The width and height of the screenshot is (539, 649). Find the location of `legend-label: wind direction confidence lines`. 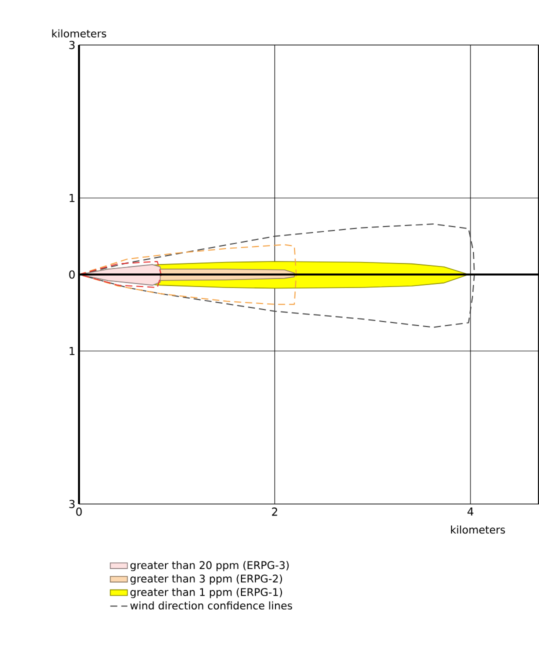

legend-label: wind direction confidence lines is located at coordinates (211, 605).